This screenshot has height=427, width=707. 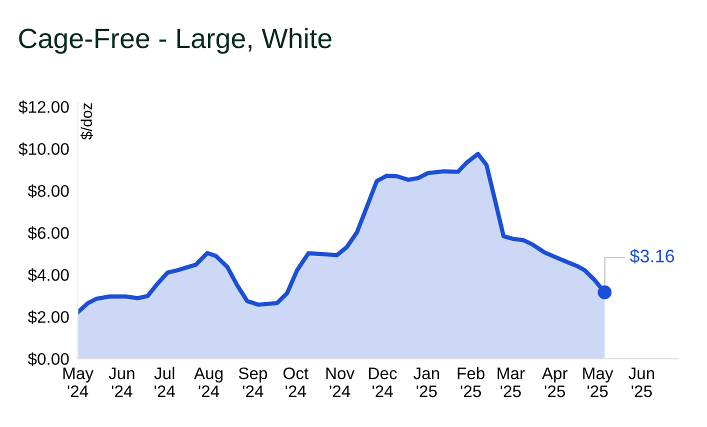 What do you see at coordinates (426, 383) in the screenshot?
I see `x-tick-label: Jan '25` at bounding box center [426, 383].